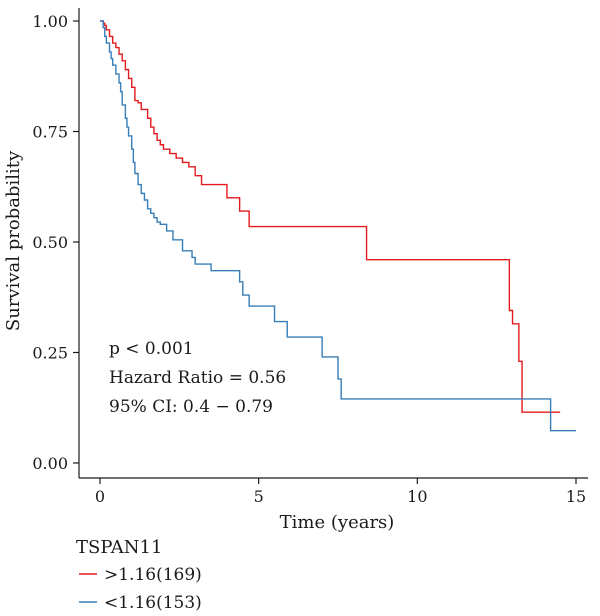 This screenshot has height=616, width=600. Describe the element at coordinates (576, 496) in the screenshot. I see `x-tick-label: 15` at that location.